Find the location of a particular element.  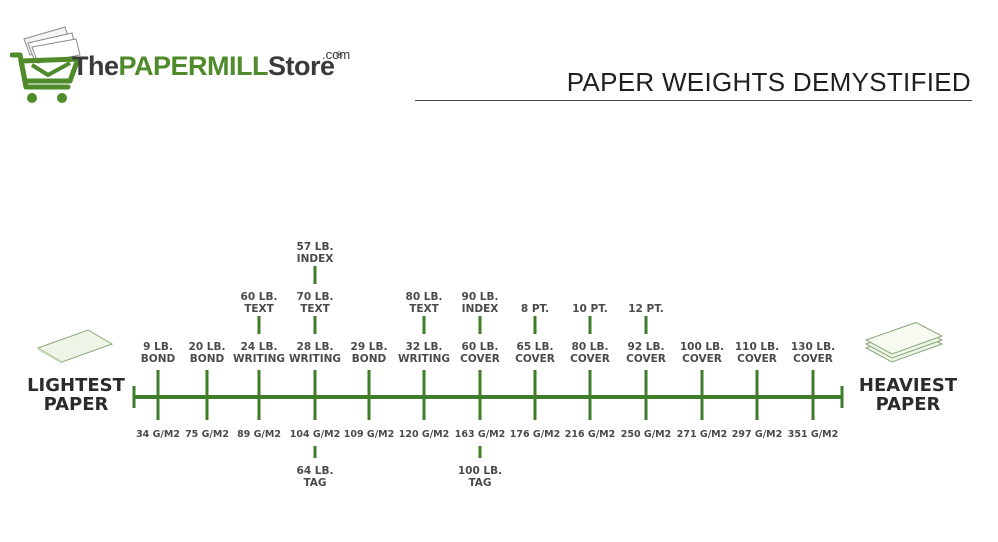

gsm-label: 297 G/M2 is located at coordinates (757, 434).